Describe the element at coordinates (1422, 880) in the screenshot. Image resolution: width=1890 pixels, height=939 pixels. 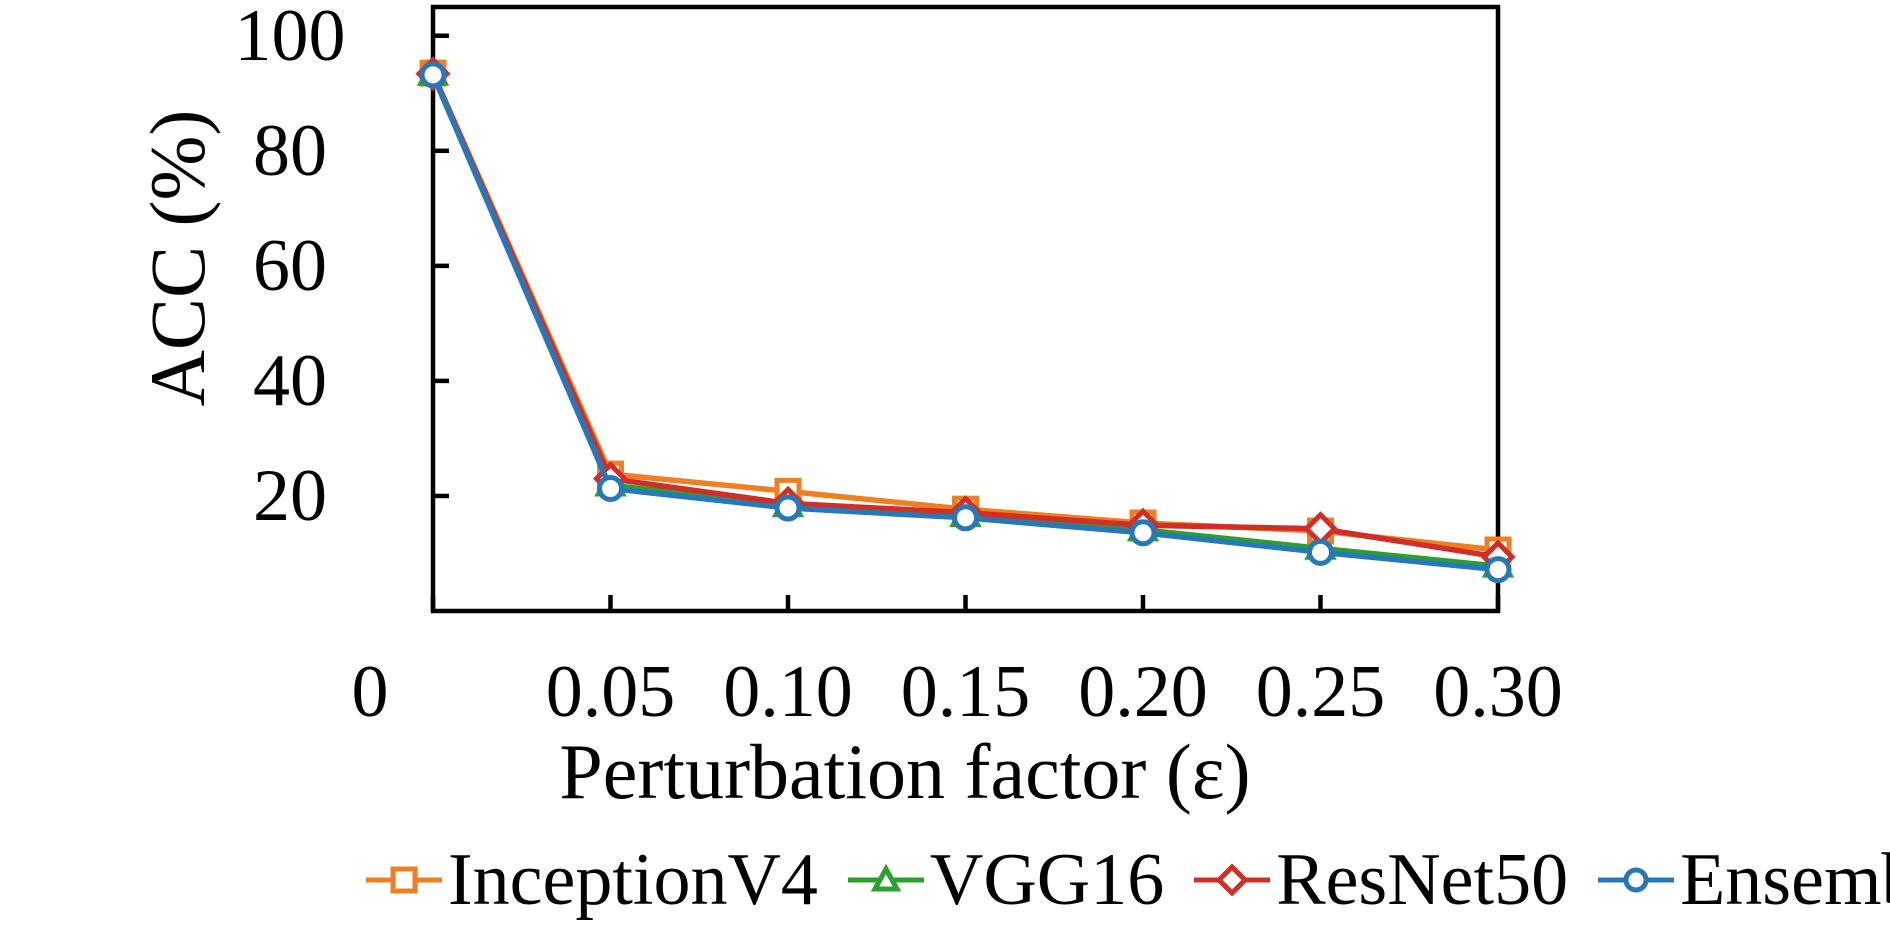
I see `legend-label: ResNet50` at that location.